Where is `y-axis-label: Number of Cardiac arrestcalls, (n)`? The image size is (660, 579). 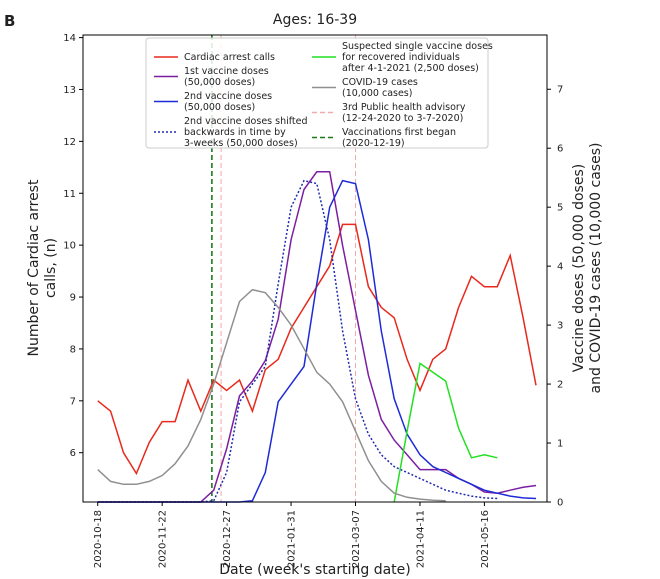 y-axis-label: Number of Cardiac arrestcalls, (n) is located at coordinates (42, 267).